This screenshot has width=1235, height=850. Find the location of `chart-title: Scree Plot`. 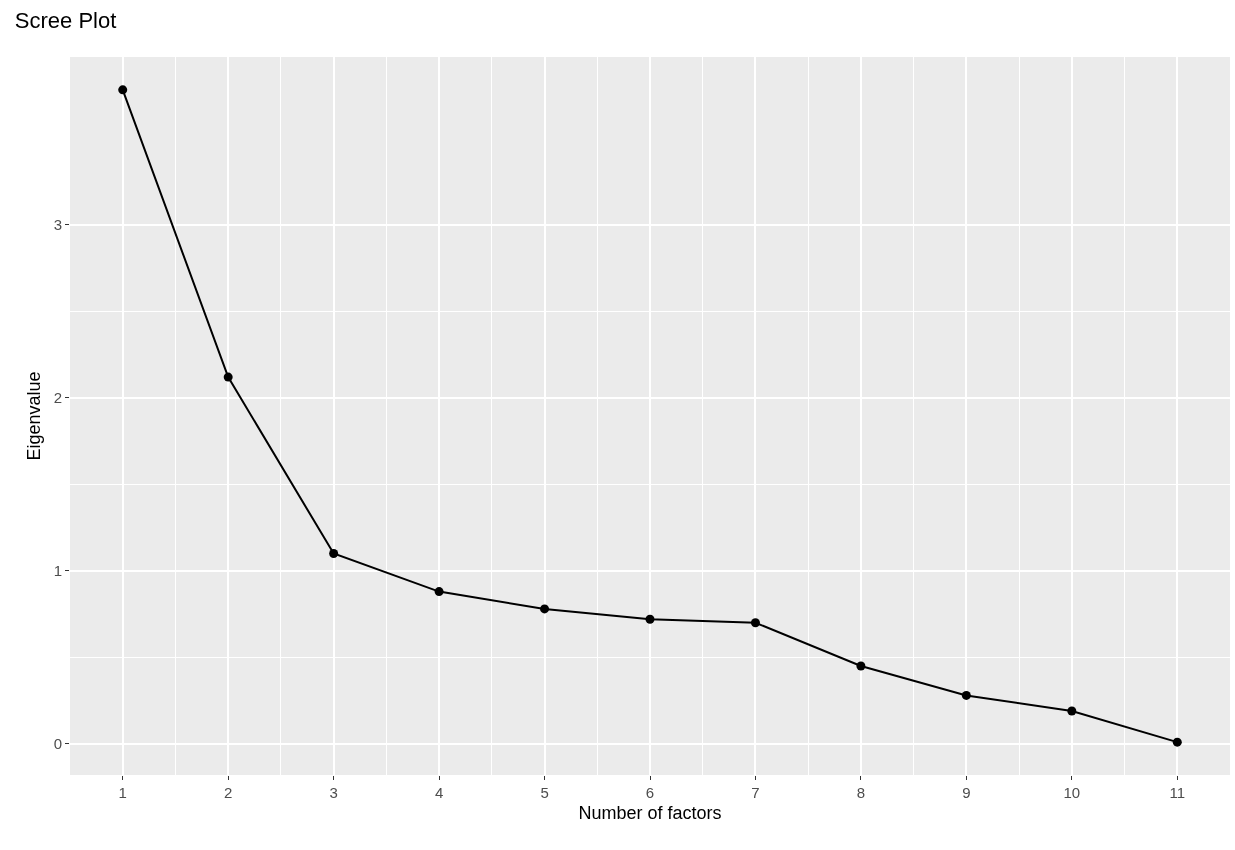

chart-title: Scree Plot is located at coordinates (65, 21).